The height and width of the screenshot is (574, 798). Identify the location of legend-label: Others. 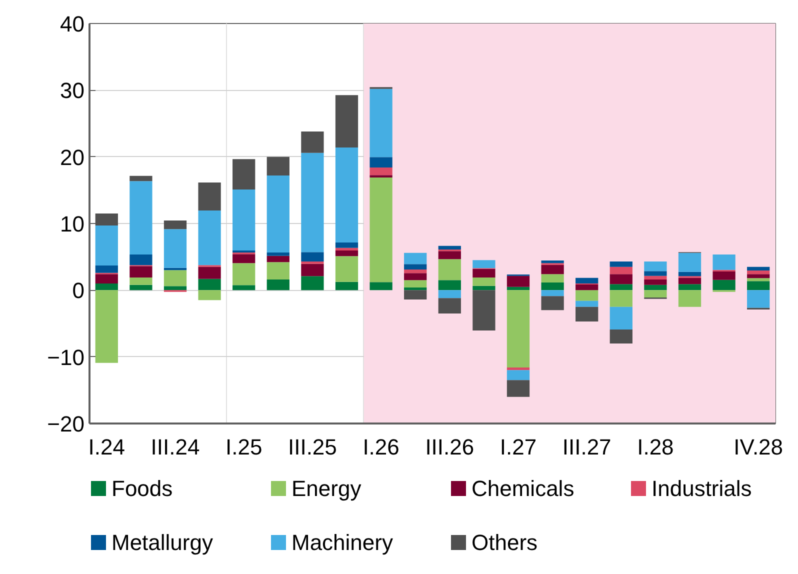
(505, 542).